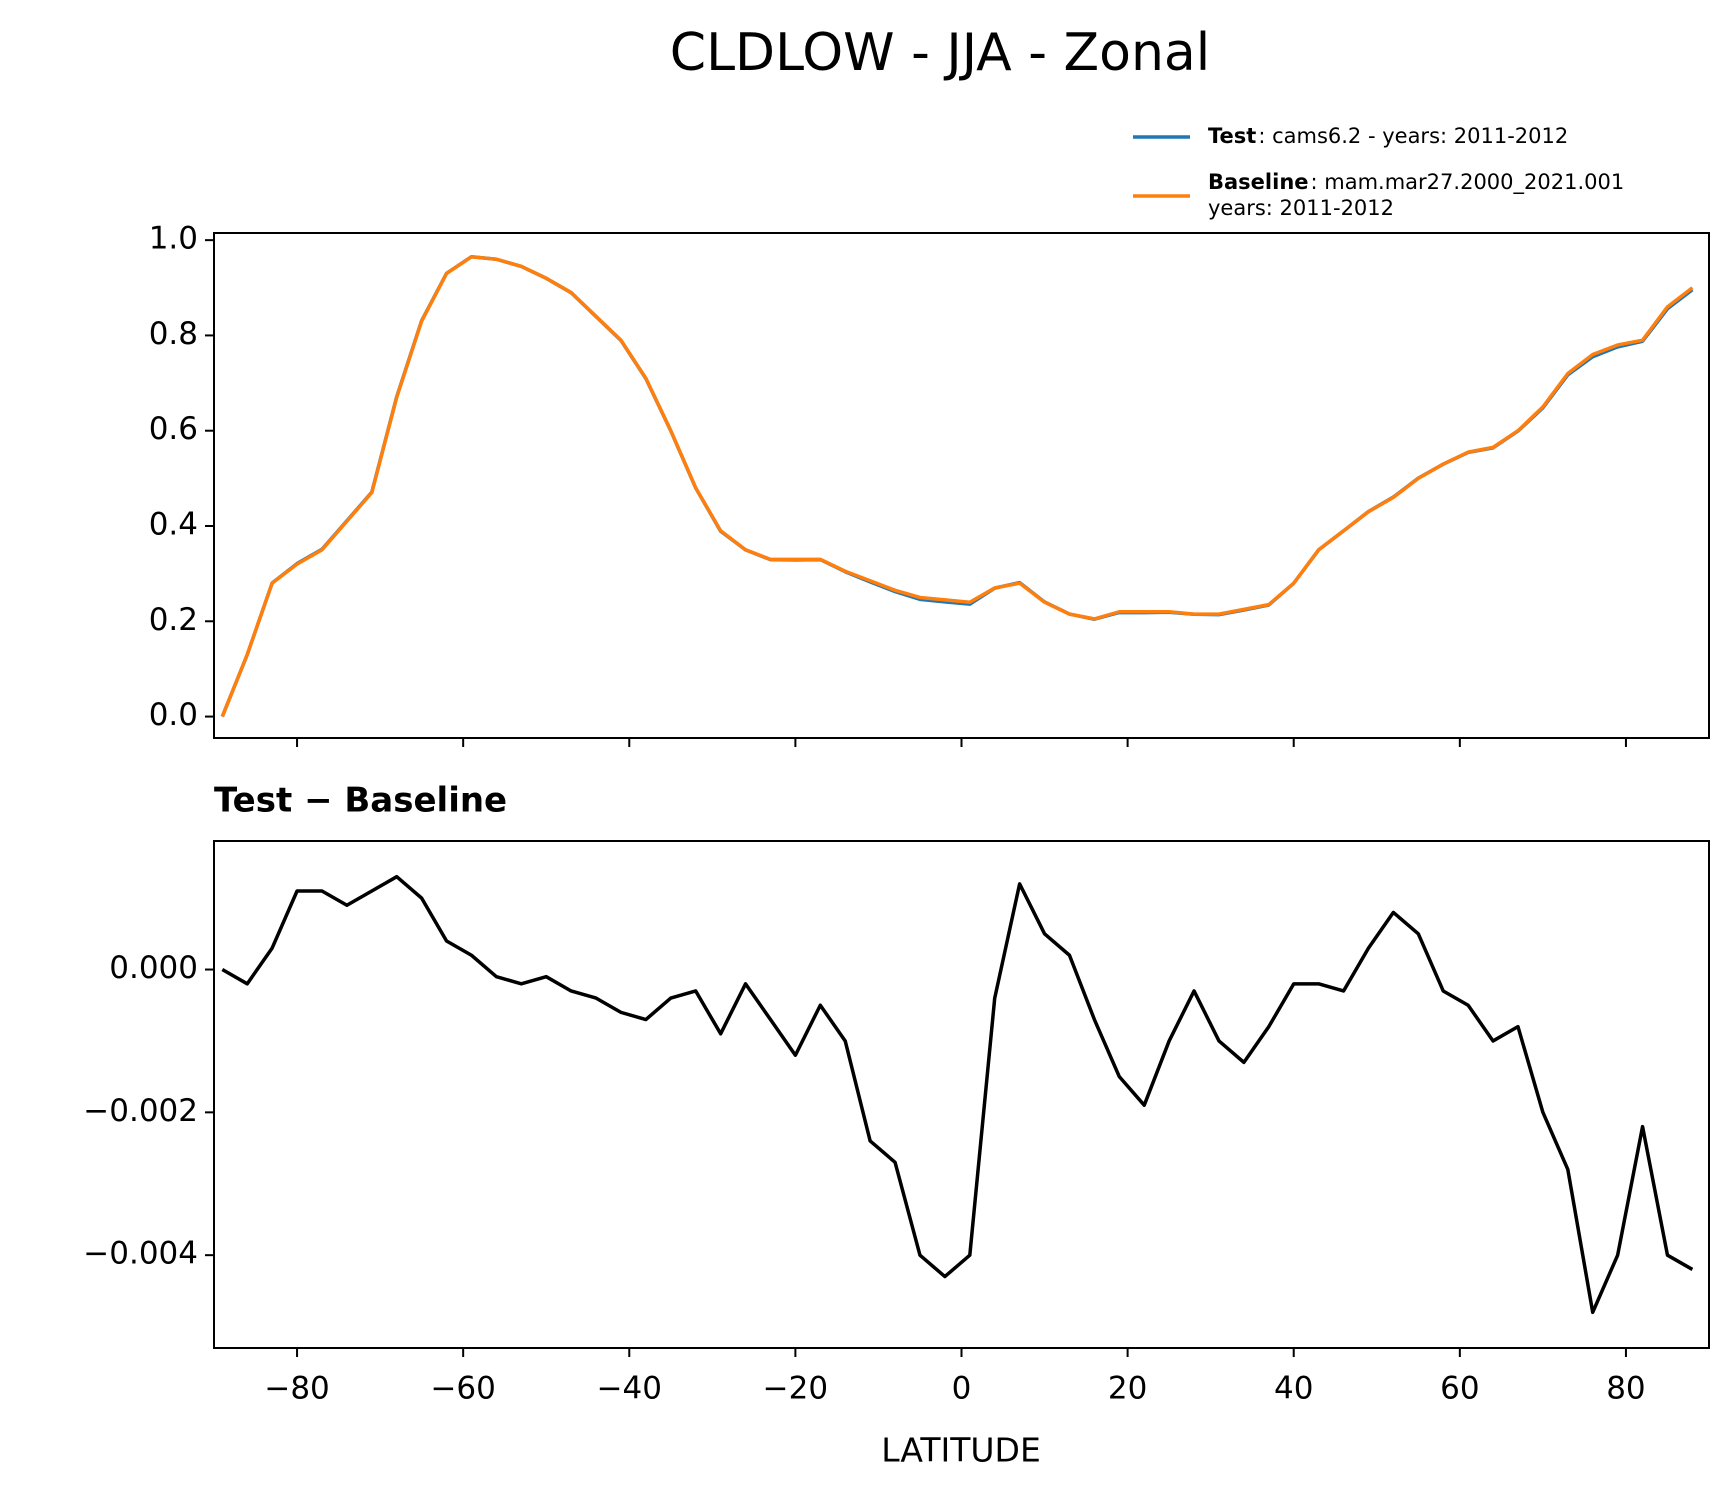 The height and width of the screenshot is (1496, 1731). Describe the element at coordinates (173, 620) in the screenshot. I see `y-tick-label: 0.2` at that location.